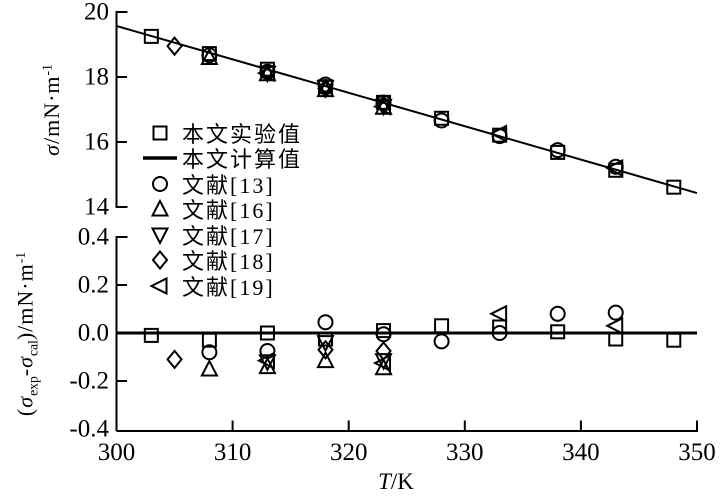 The width and height of the screenshot is (724, 500). I want to click on label-part: )/mN·m, so click(25, 302).